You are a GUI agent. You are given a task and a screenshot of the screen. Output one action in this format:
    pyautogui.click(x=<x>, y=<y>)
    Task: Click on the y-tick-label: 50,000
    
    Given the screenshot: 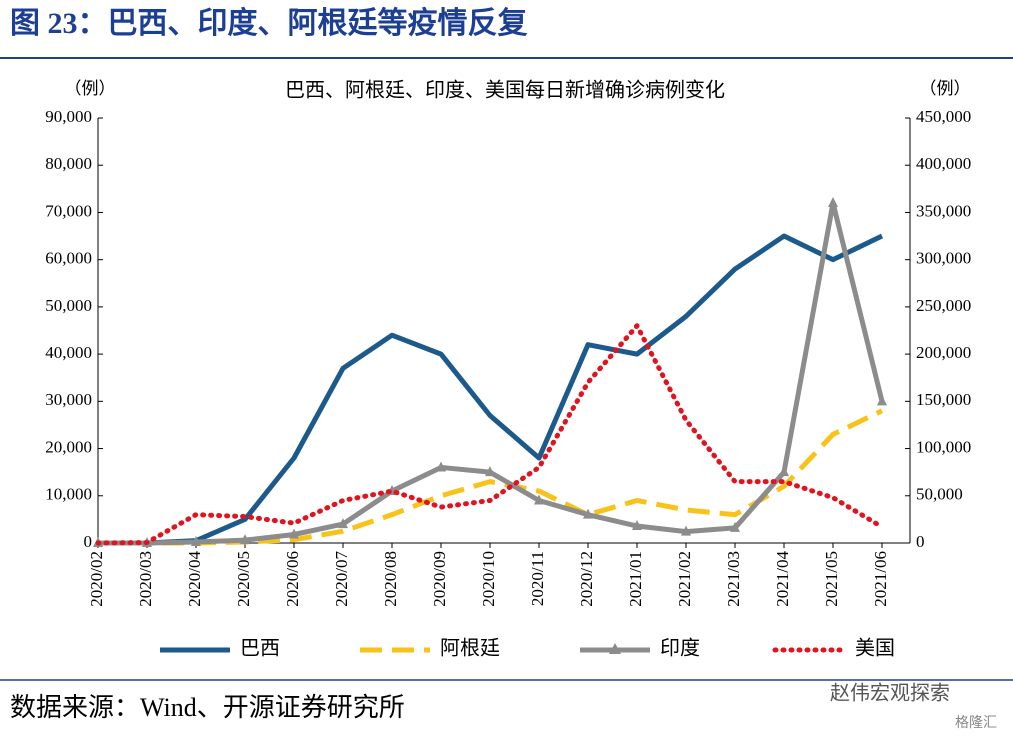 What is the action you would take?
    pyautogui.click(x=68, y=305)
    